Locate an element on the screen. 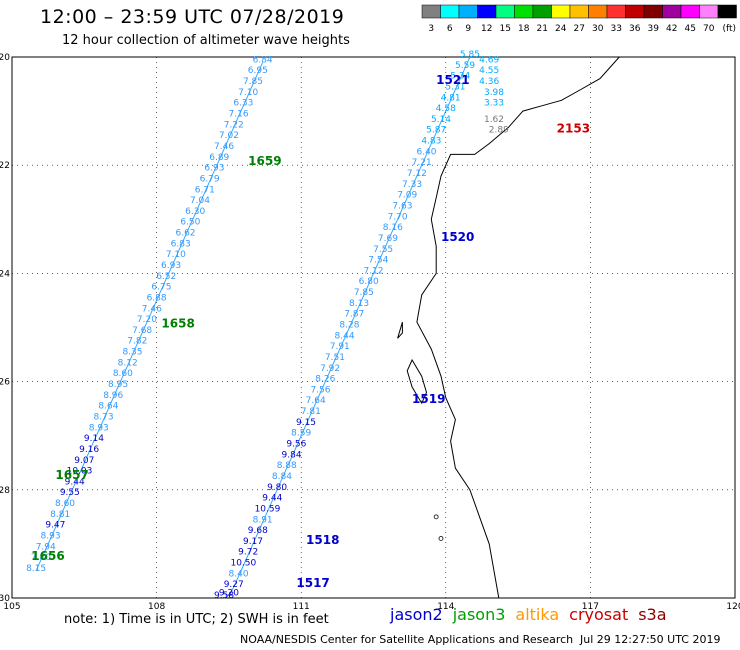  wave-height-label: 10.03 is located at coordinates (80, 472).